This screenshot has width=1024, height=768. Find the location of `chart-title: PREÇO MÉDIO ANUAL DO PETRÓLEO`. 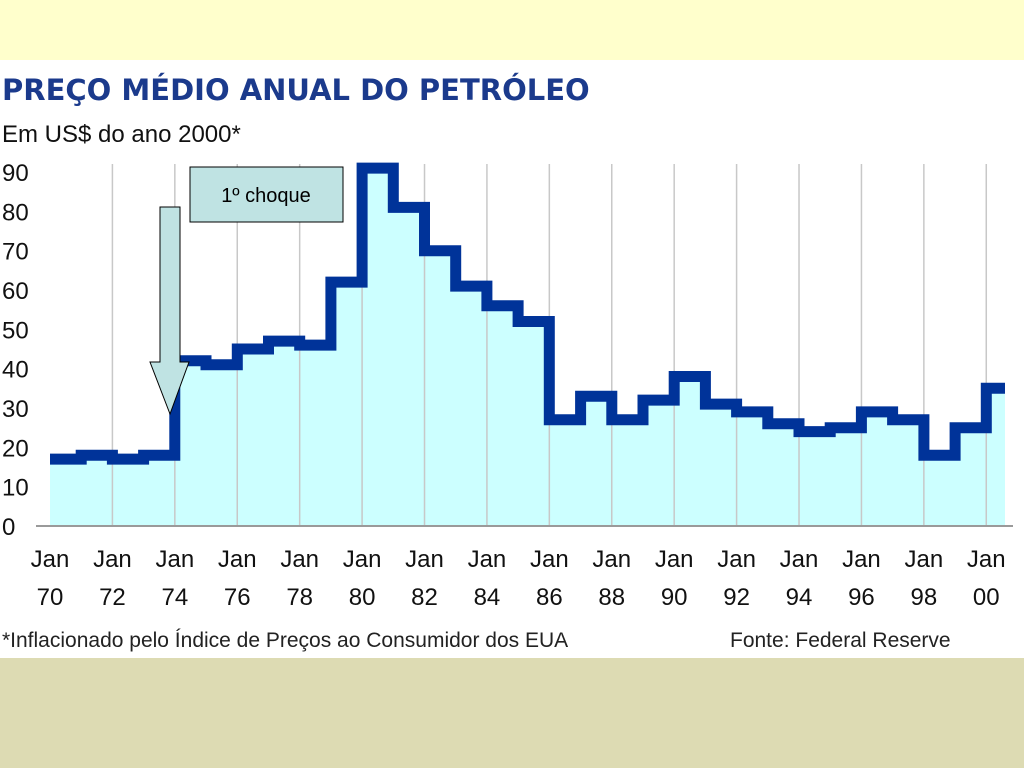

chart-title: PREÇO MÉDIO ANUAL DO PETRÓLEO is located at coordinates (296, 90).